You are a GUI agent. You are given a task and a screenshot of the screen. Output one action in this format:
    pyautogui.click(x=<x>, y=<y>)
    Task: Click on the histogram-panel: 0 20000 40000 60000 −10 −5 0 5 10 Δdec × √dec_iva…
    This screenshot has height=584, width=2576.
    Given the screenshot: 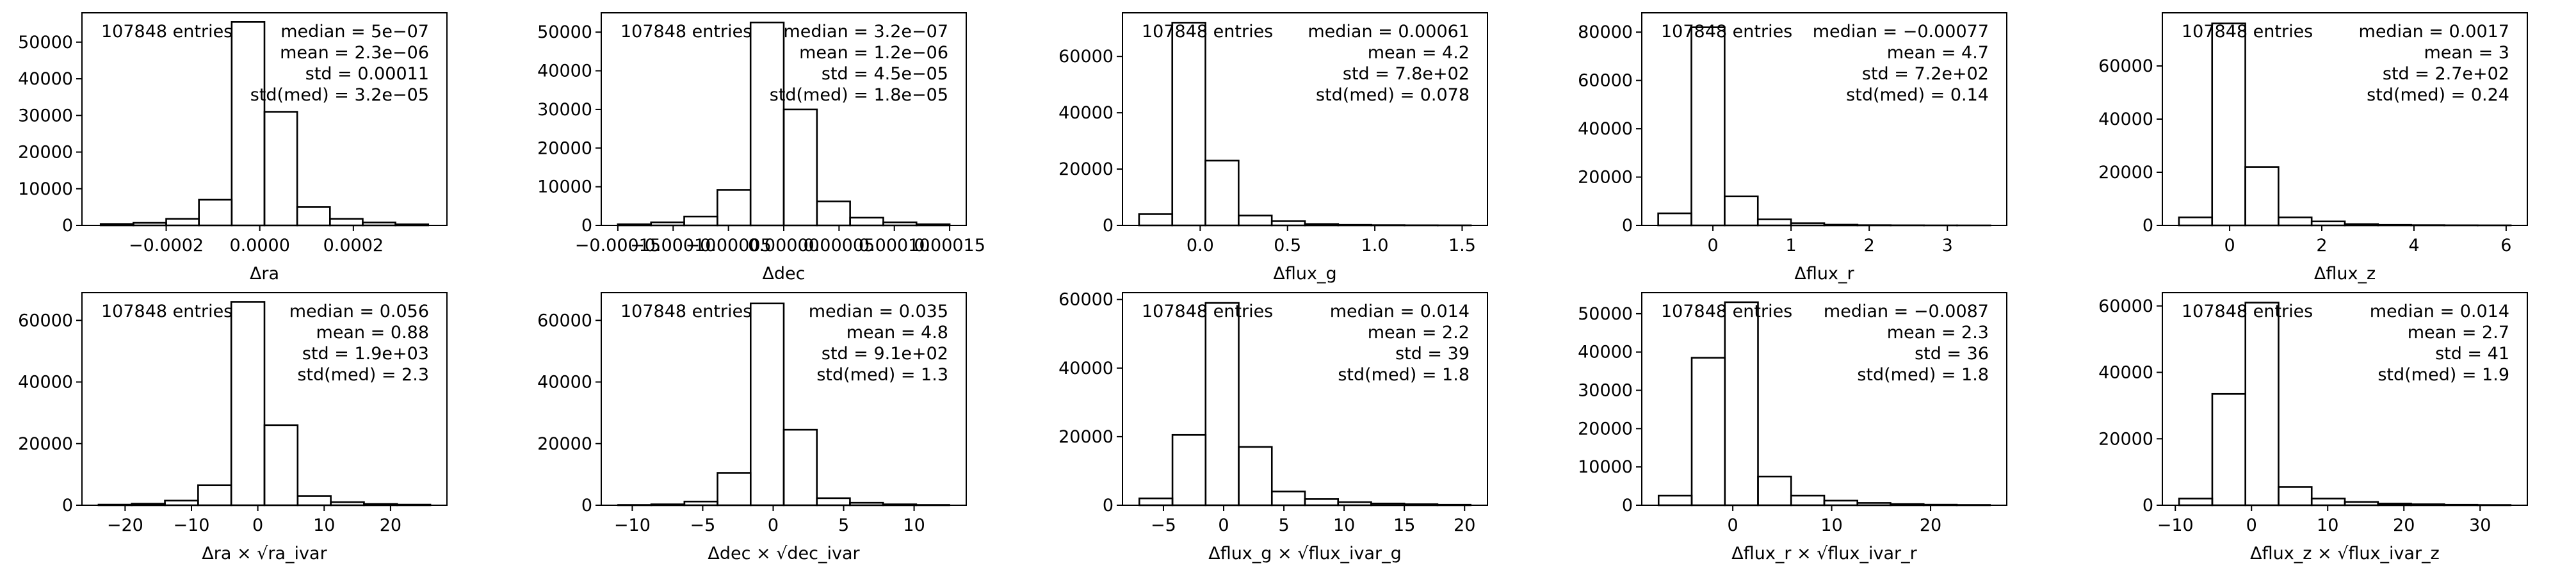 What is the action you would take?
    pyautogui.click(x=752, y=428)
    